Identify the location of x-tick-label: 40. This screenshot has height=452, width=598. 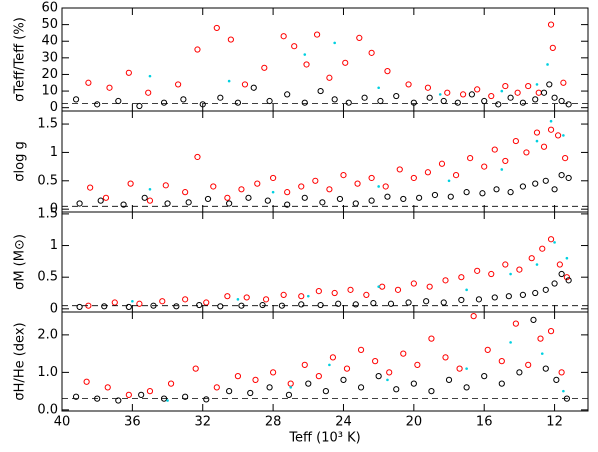
(62, 422).